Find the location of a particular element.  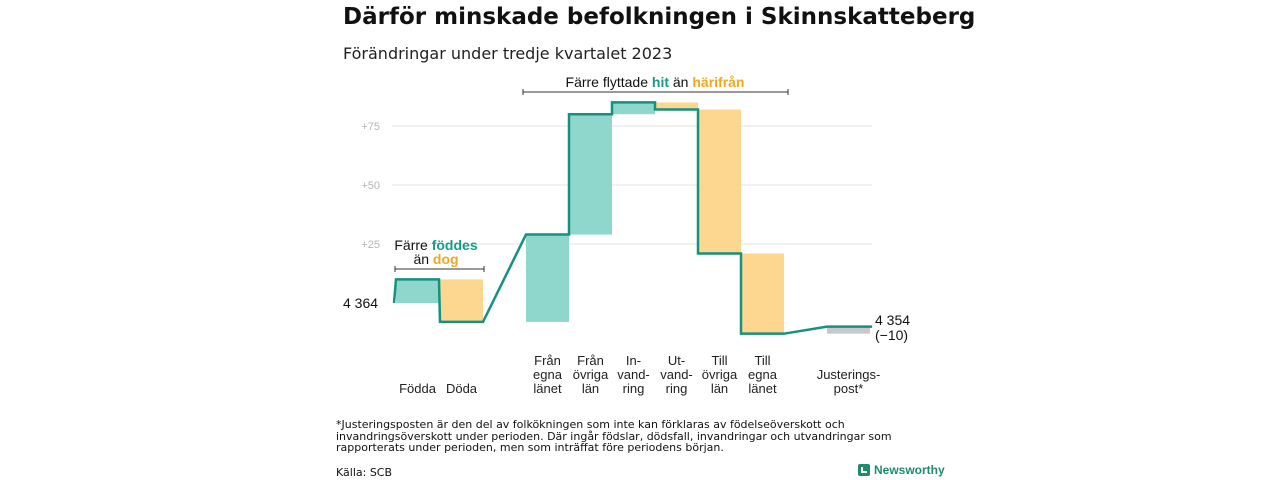

chart-subtitle: Förändringar under tredje kvartalet 2023 is located at coordinates (508, 53).